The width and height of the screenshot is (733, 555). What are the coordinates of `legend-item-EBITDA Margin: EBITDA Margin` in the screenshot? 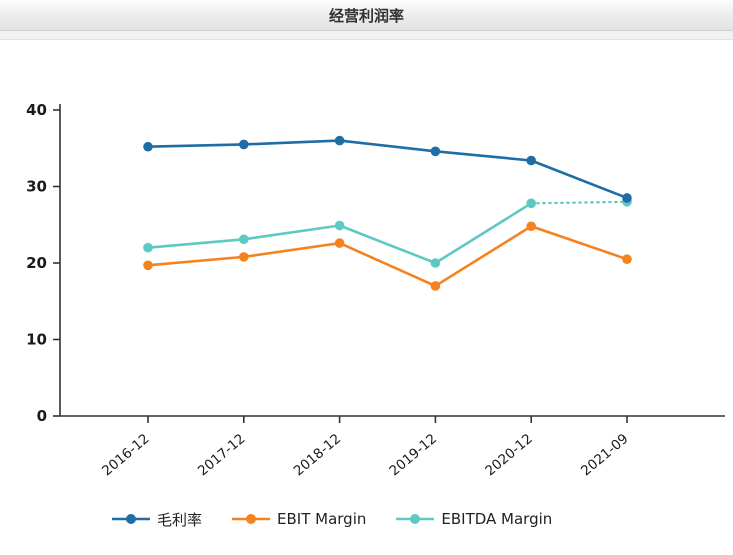 It's located at (474, 519).